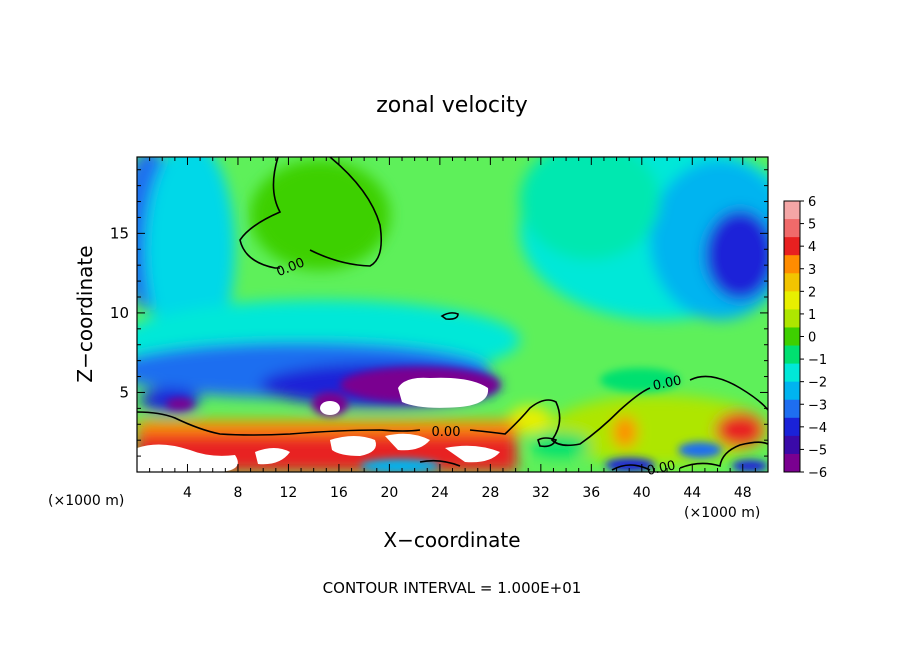 The width and height of the screenshot is (904, 654). Describe the element at coordinates (85, 313) in the screenshot. I see `y-axis-label: Z−coordinate` at that location.